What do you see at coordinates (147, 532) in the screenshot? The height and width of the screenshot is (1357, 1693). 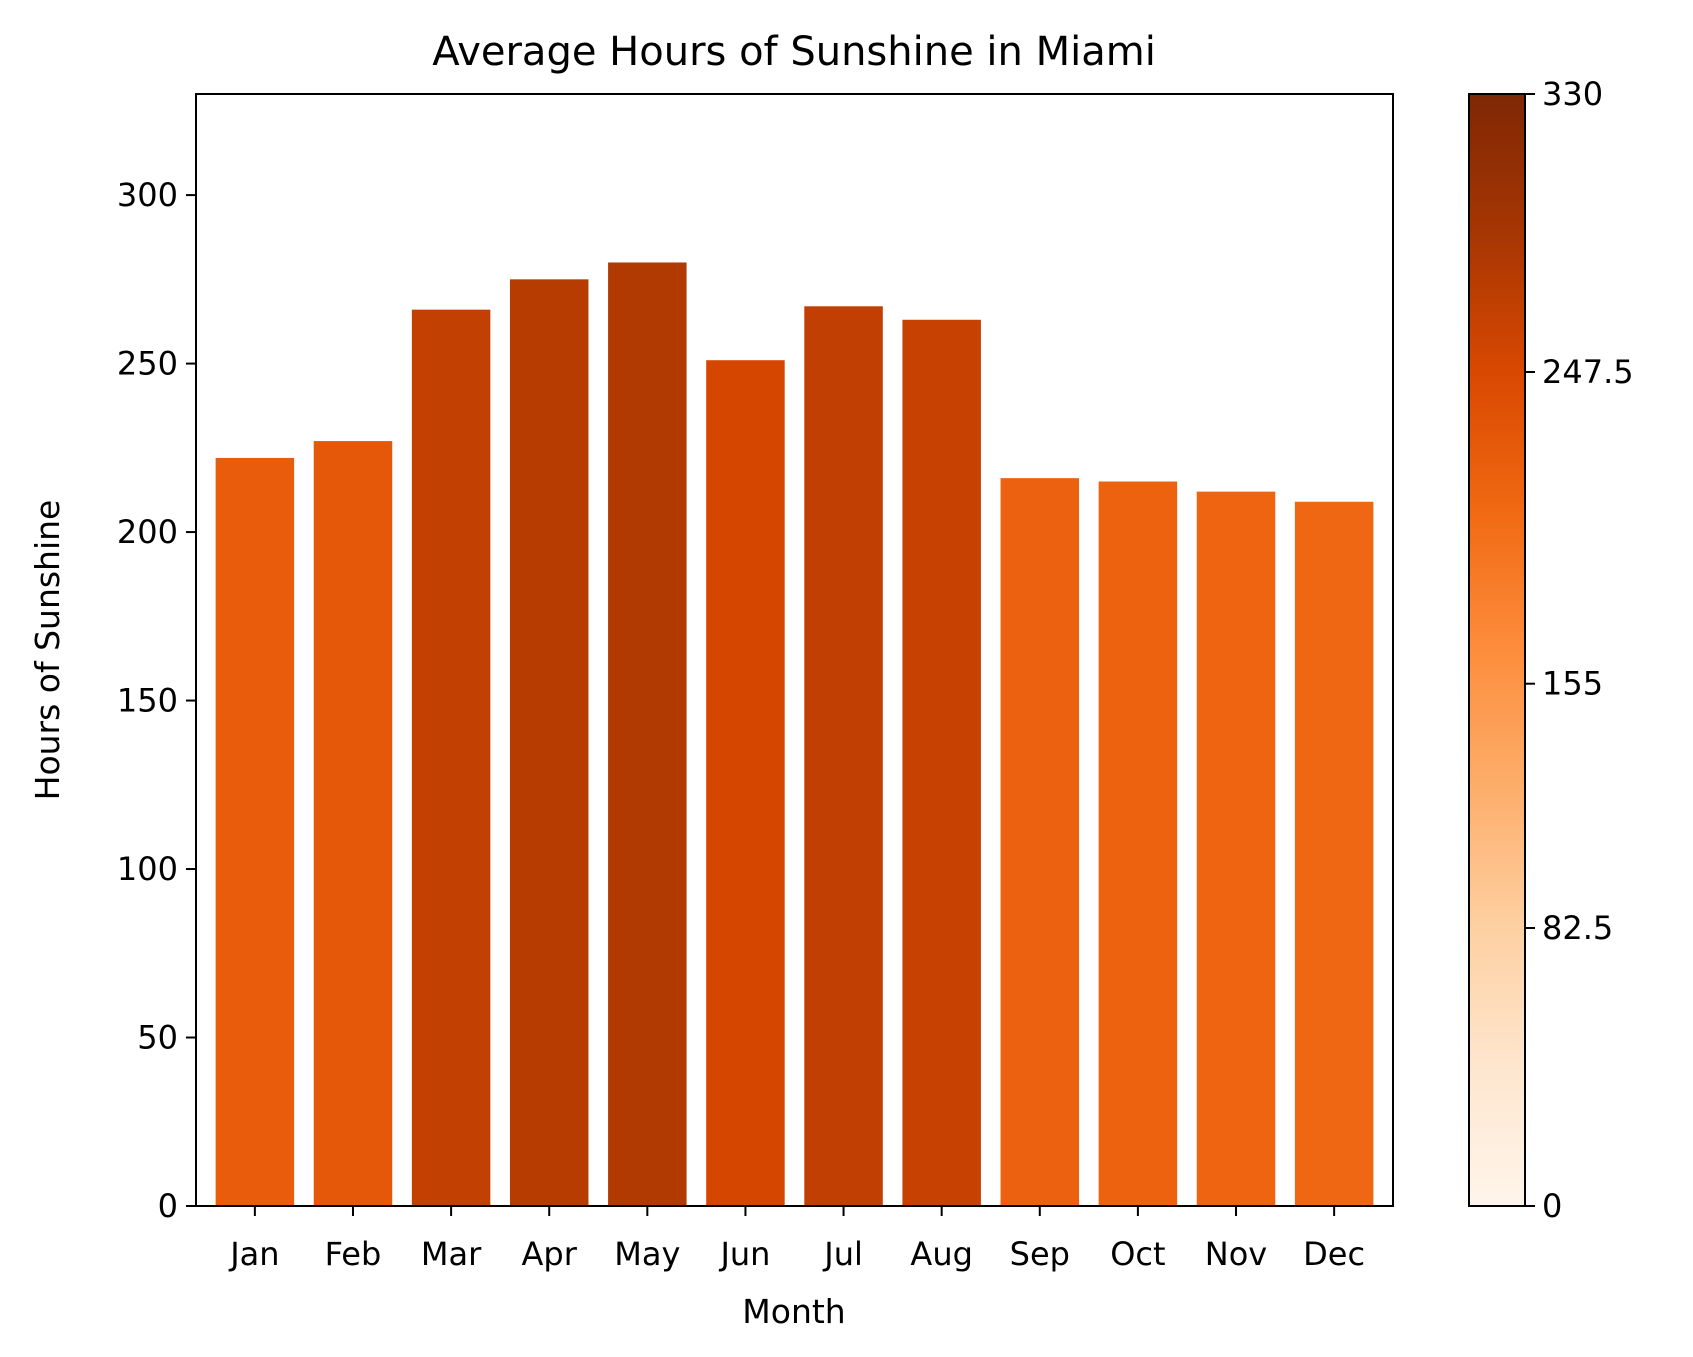 I see `y-tick-label: 200` at bounding box center [147, 532].